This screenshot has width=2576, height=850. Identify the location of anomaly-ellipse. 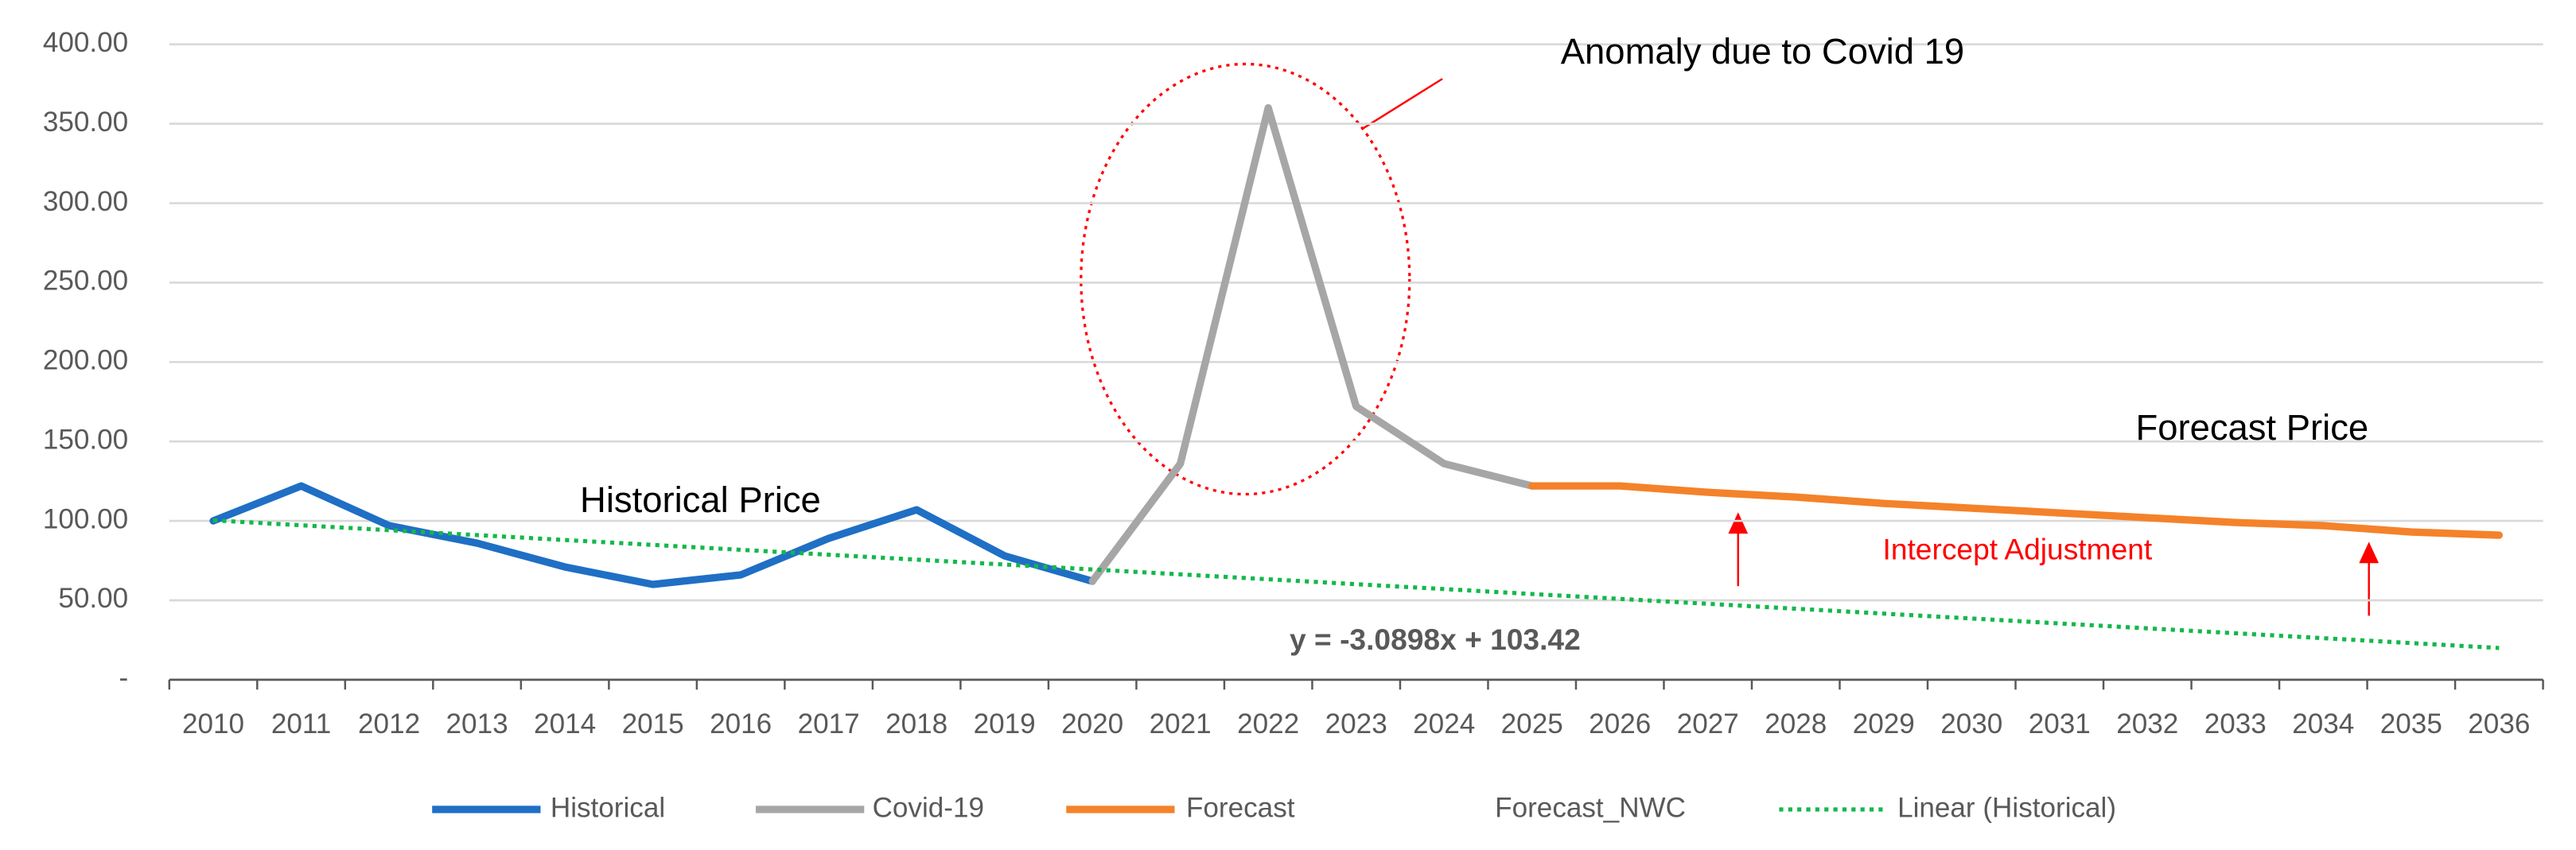
(1246, 279).